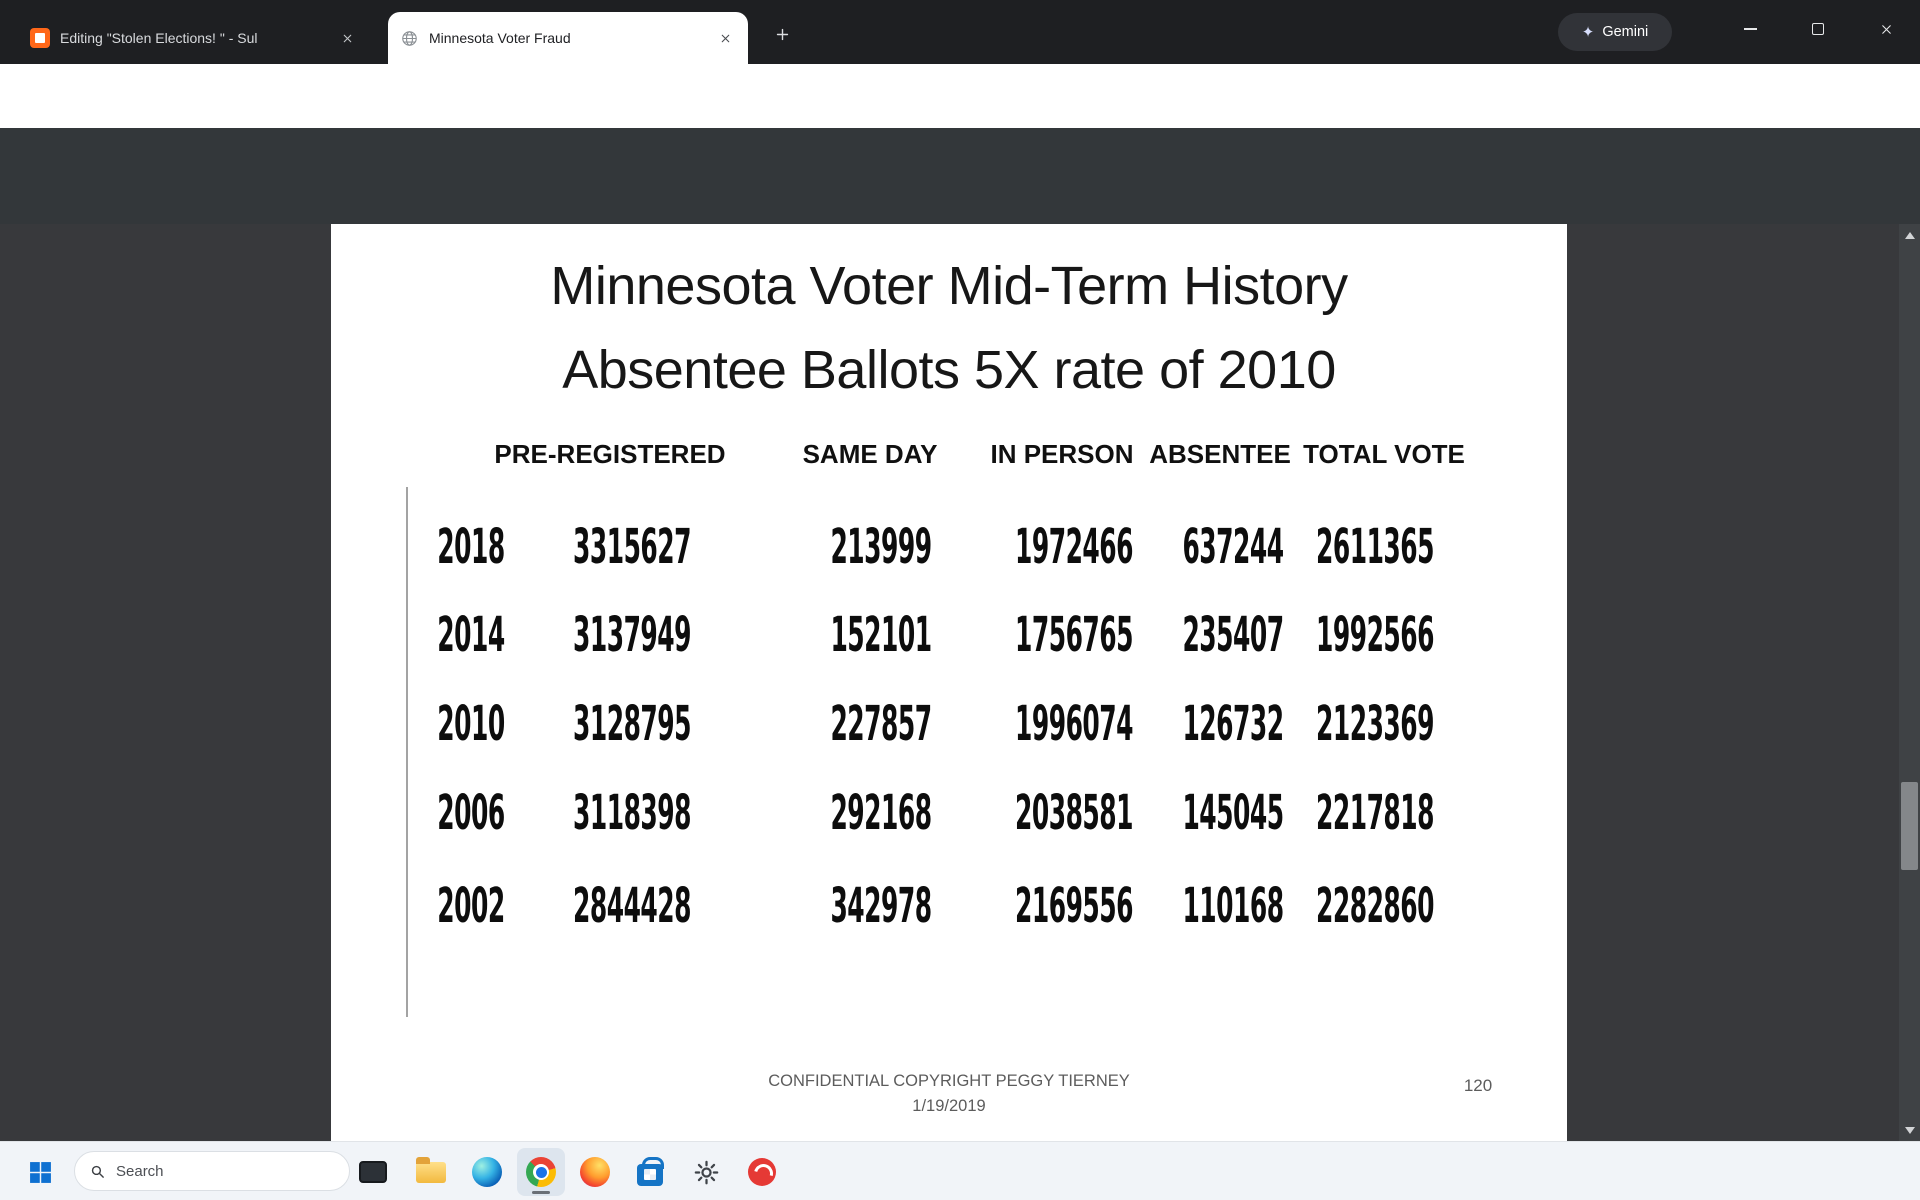 Image resolution: width=1920 pixels, height=1200 pixels. Describe the element at coordinates (870, 454) in the screenshot. I see `column-header: SAME DAY` at that location.